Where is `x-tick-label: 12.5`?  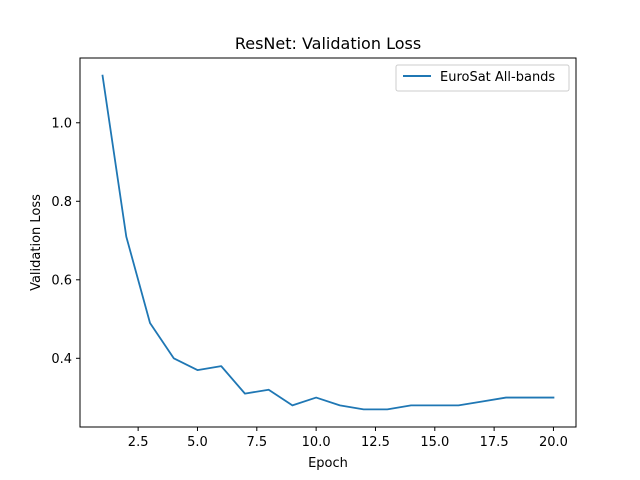
x-tick-label: 12.5 is located at coordinates (375, 442).